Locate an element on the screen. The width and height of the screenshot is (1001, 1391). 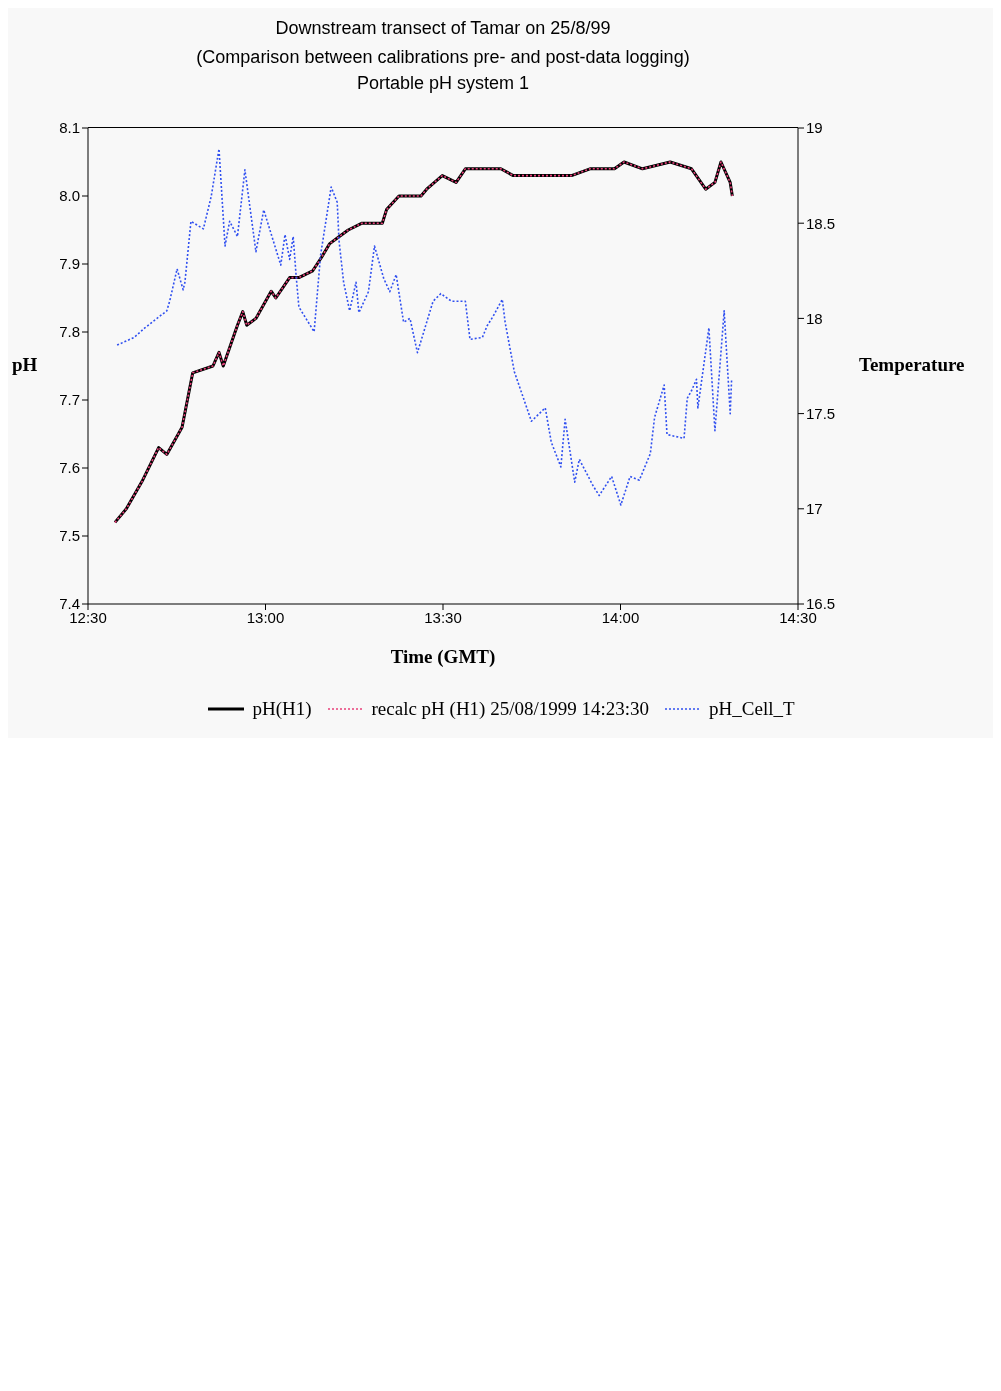
y-tick-label: 8.0 is located at coordinates (69, 196).